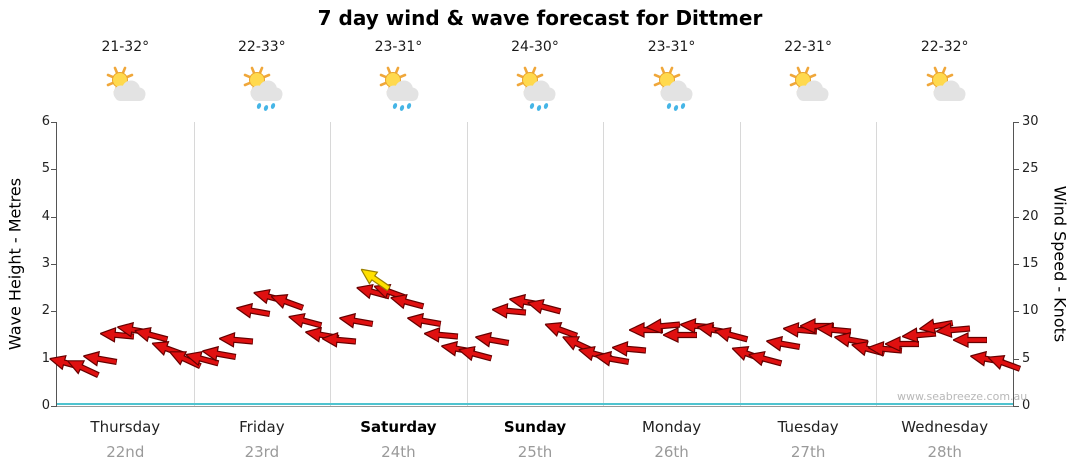  I want to click on day-name-label: Wednesday, so click(945, 427).